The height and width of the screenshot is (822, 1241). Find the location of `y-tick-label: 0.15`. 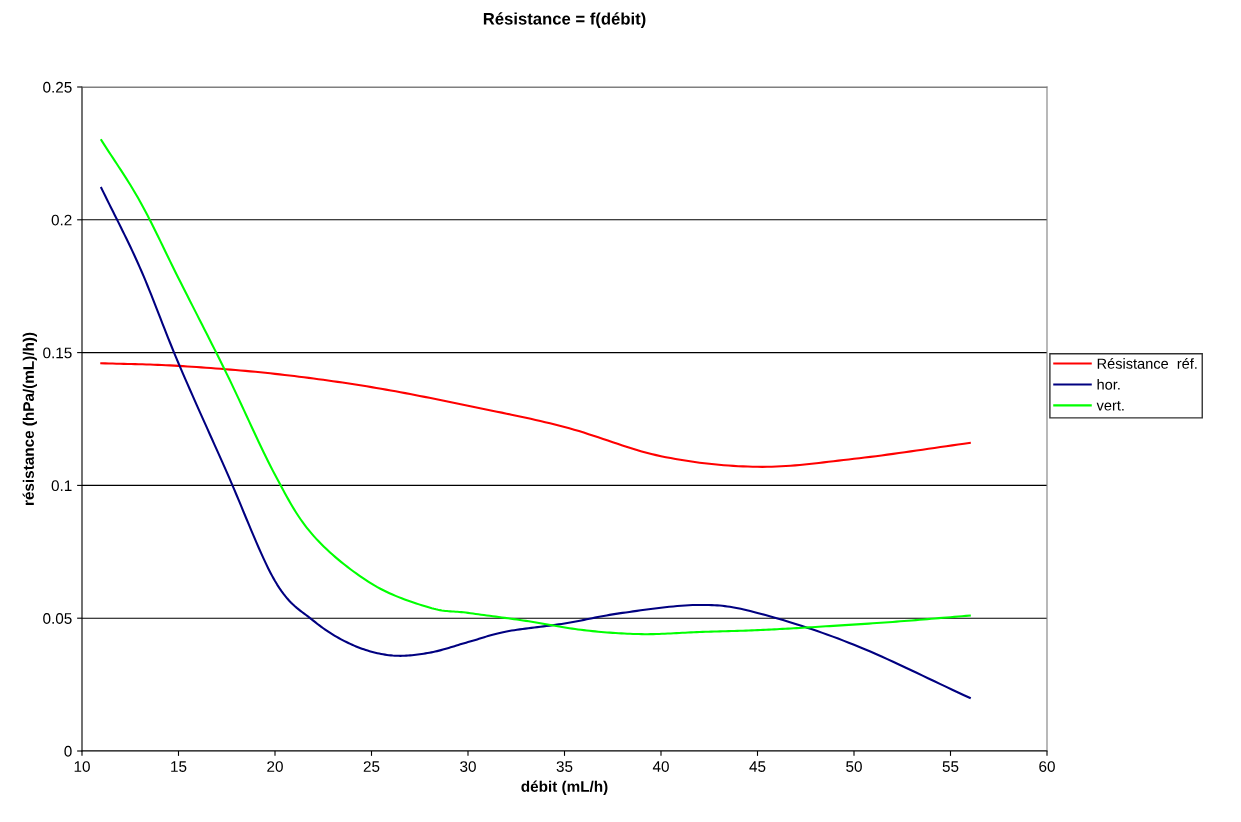

y-tick-label: 0.15 is located at coordinates (57, 353).